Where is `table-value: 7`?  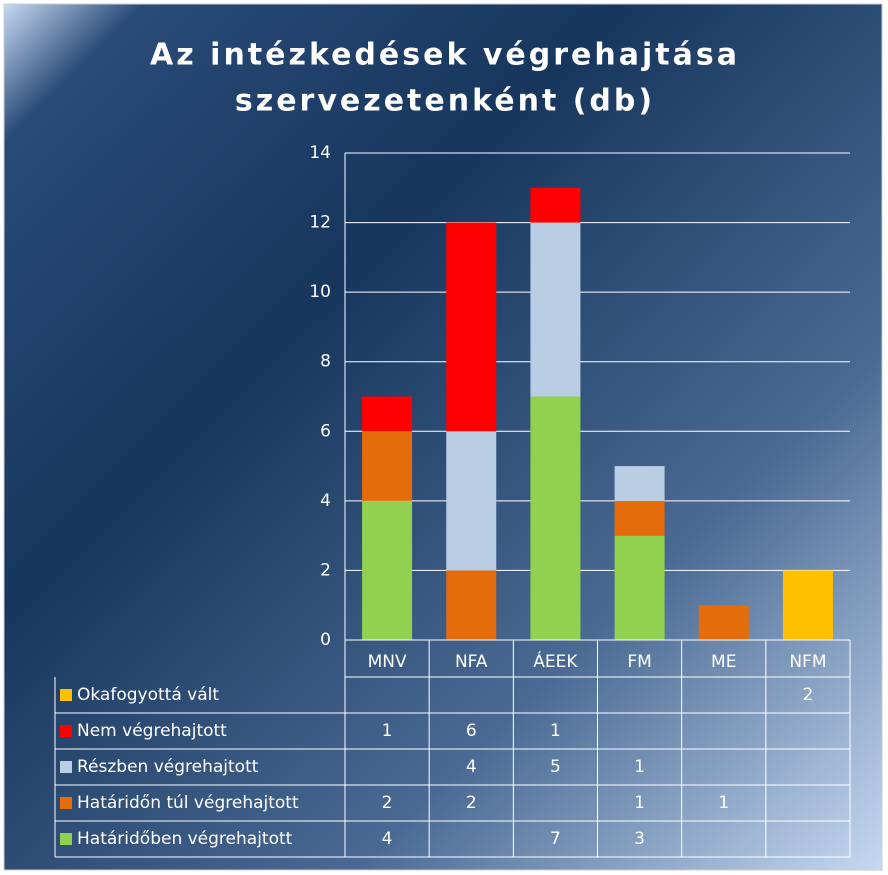
table-value: 7 is located at coordinates (555, 839).